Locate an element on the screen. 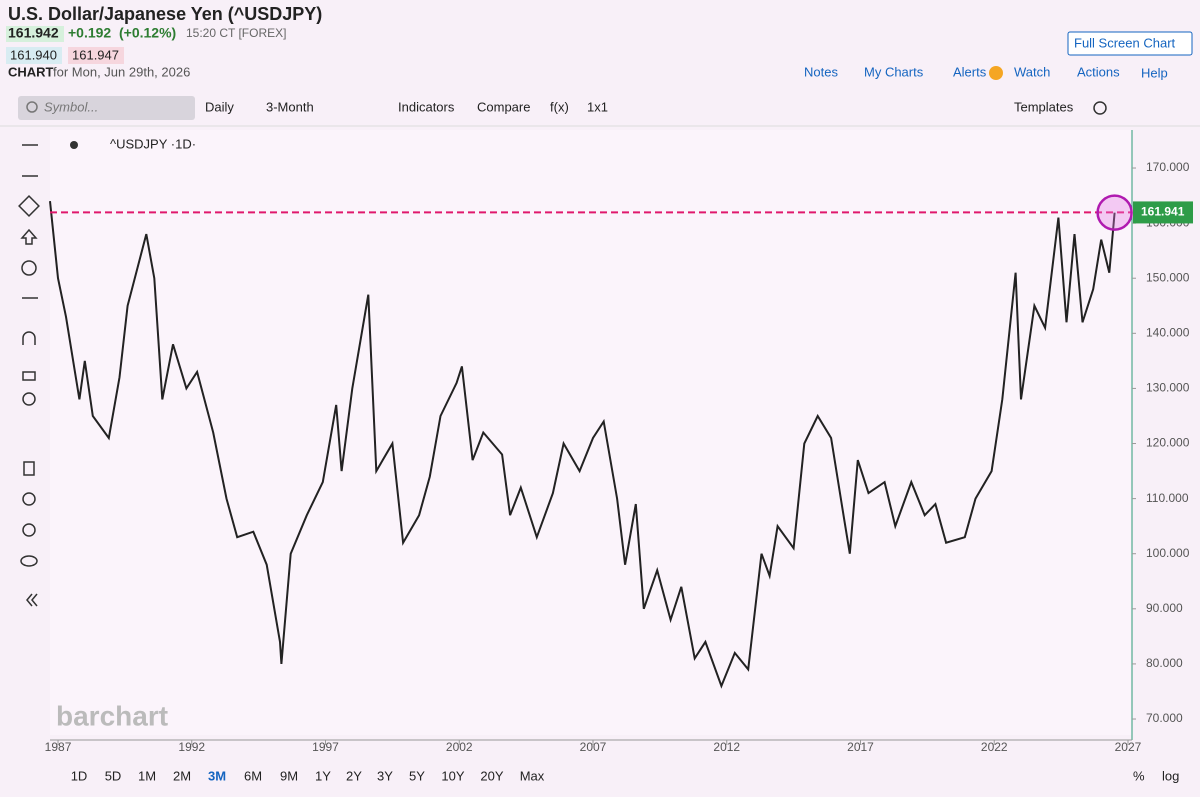  range-button: 3Y is located at coordinates (385, 775).